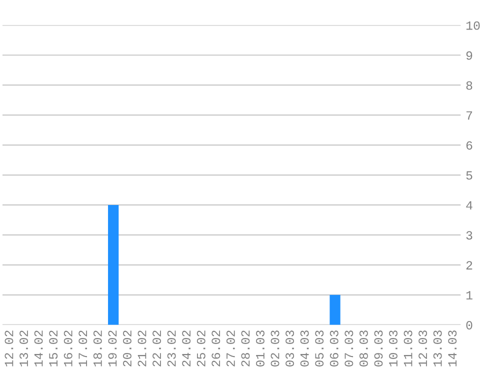  I want to click on x-tick-label: 18.02, so click(97, 348).